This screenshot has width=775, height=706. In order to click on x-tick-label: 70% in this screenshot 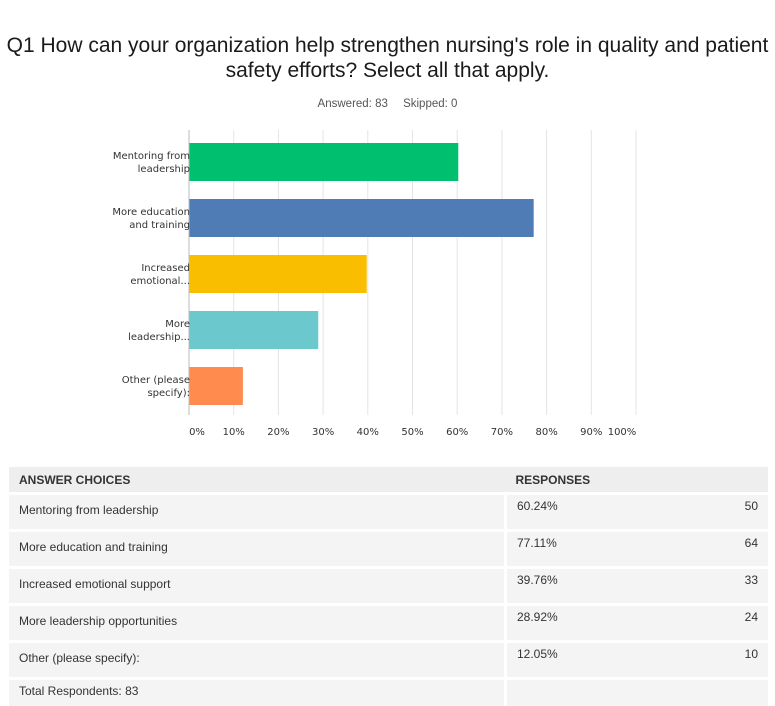, I will do `click(502, 432)`.